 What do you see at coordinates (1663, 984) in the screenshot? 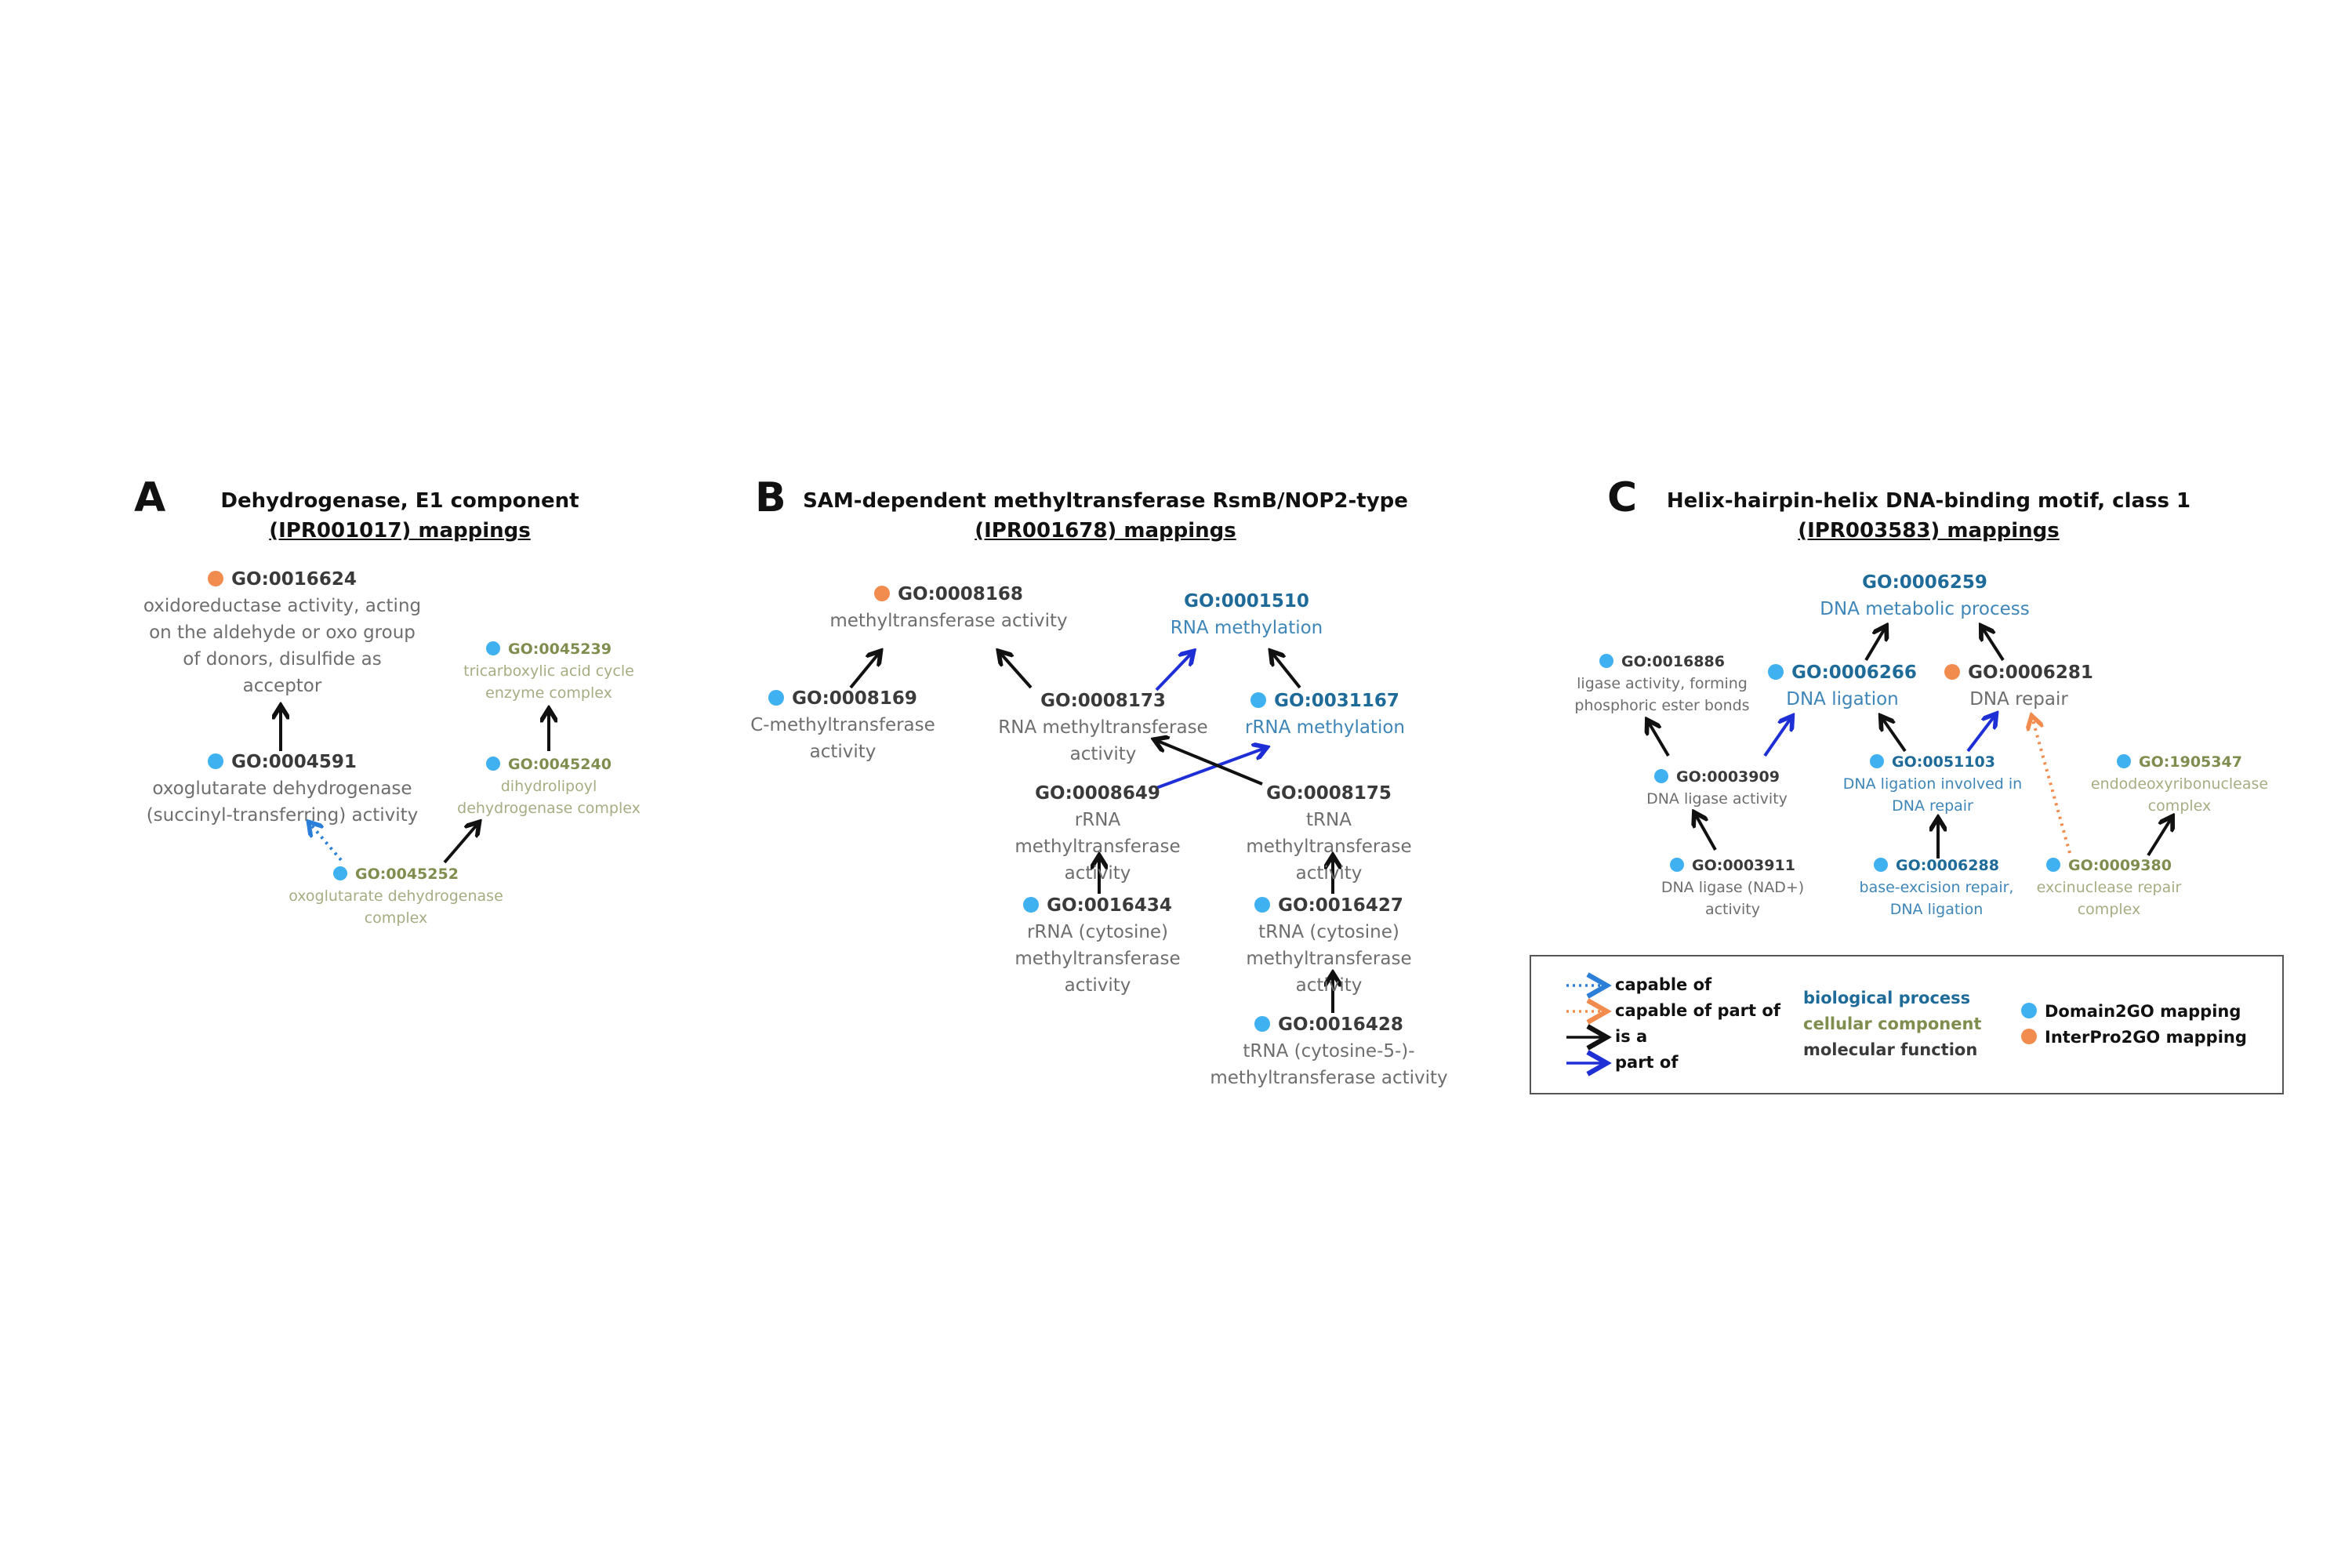
I see `legend-capable-of-label: capable of` at bounding box center [1663, 984].